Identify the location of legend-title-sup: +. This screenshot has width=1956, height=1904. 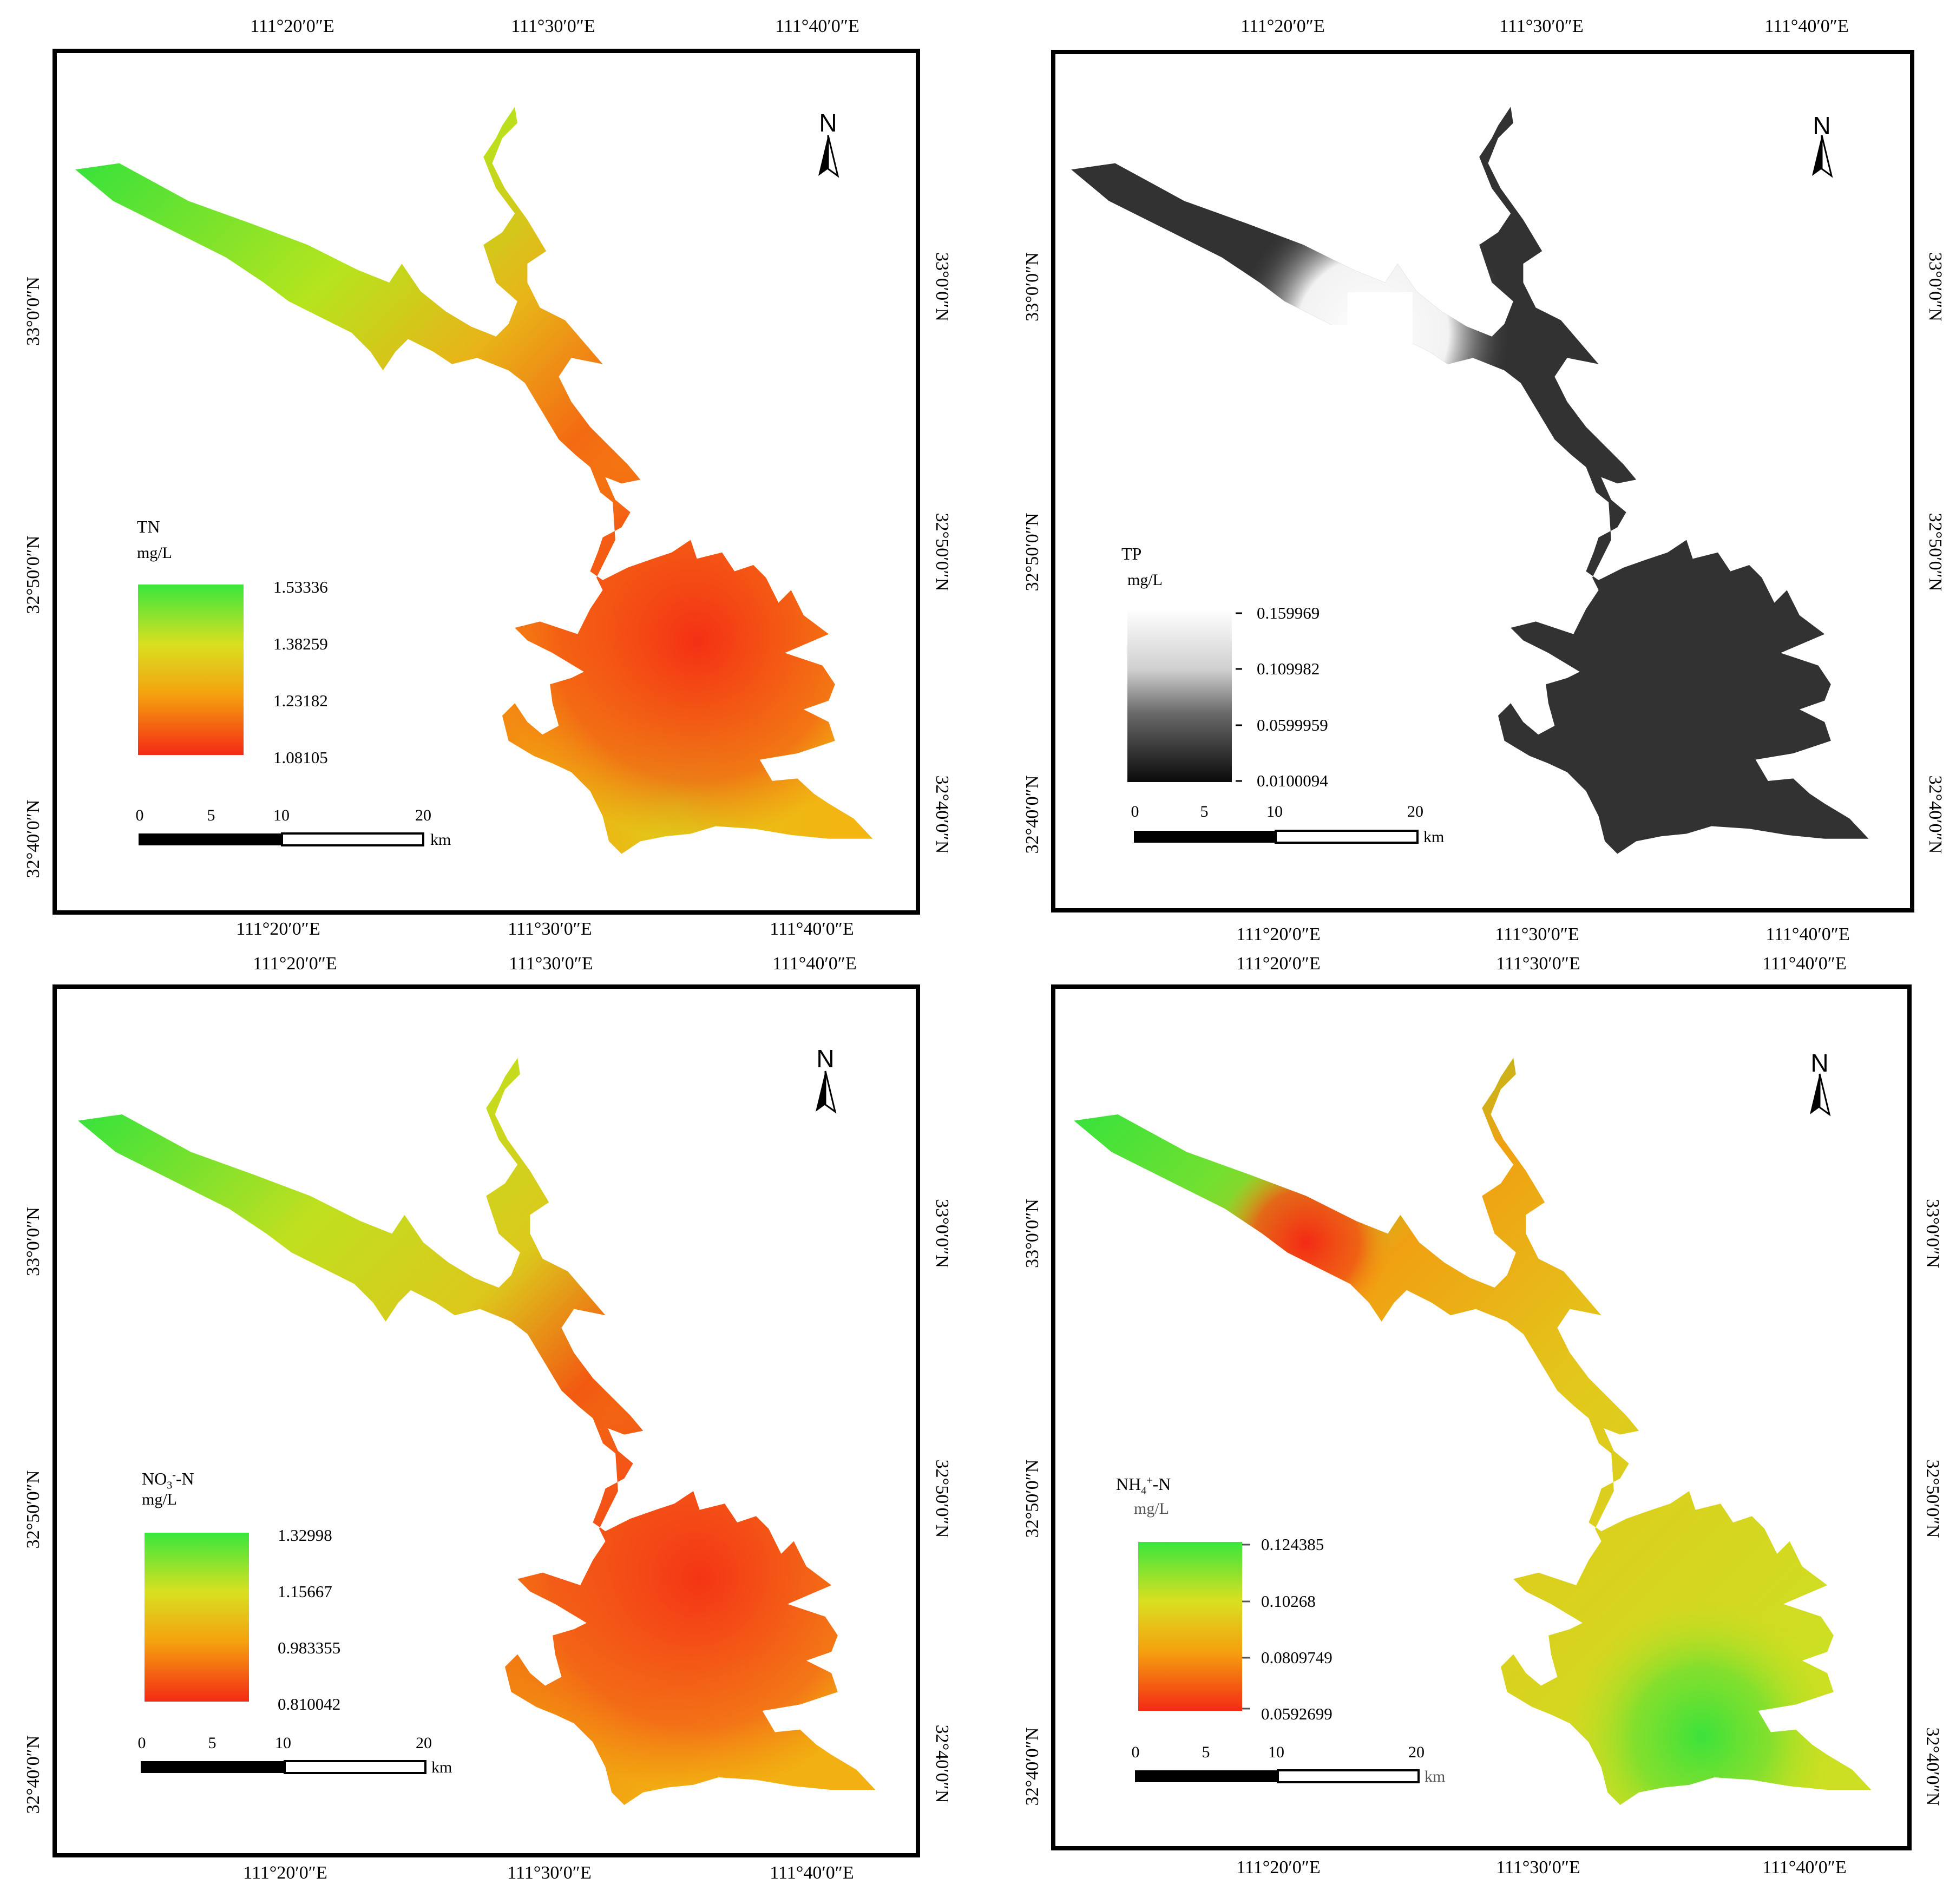
(1149, 1480).